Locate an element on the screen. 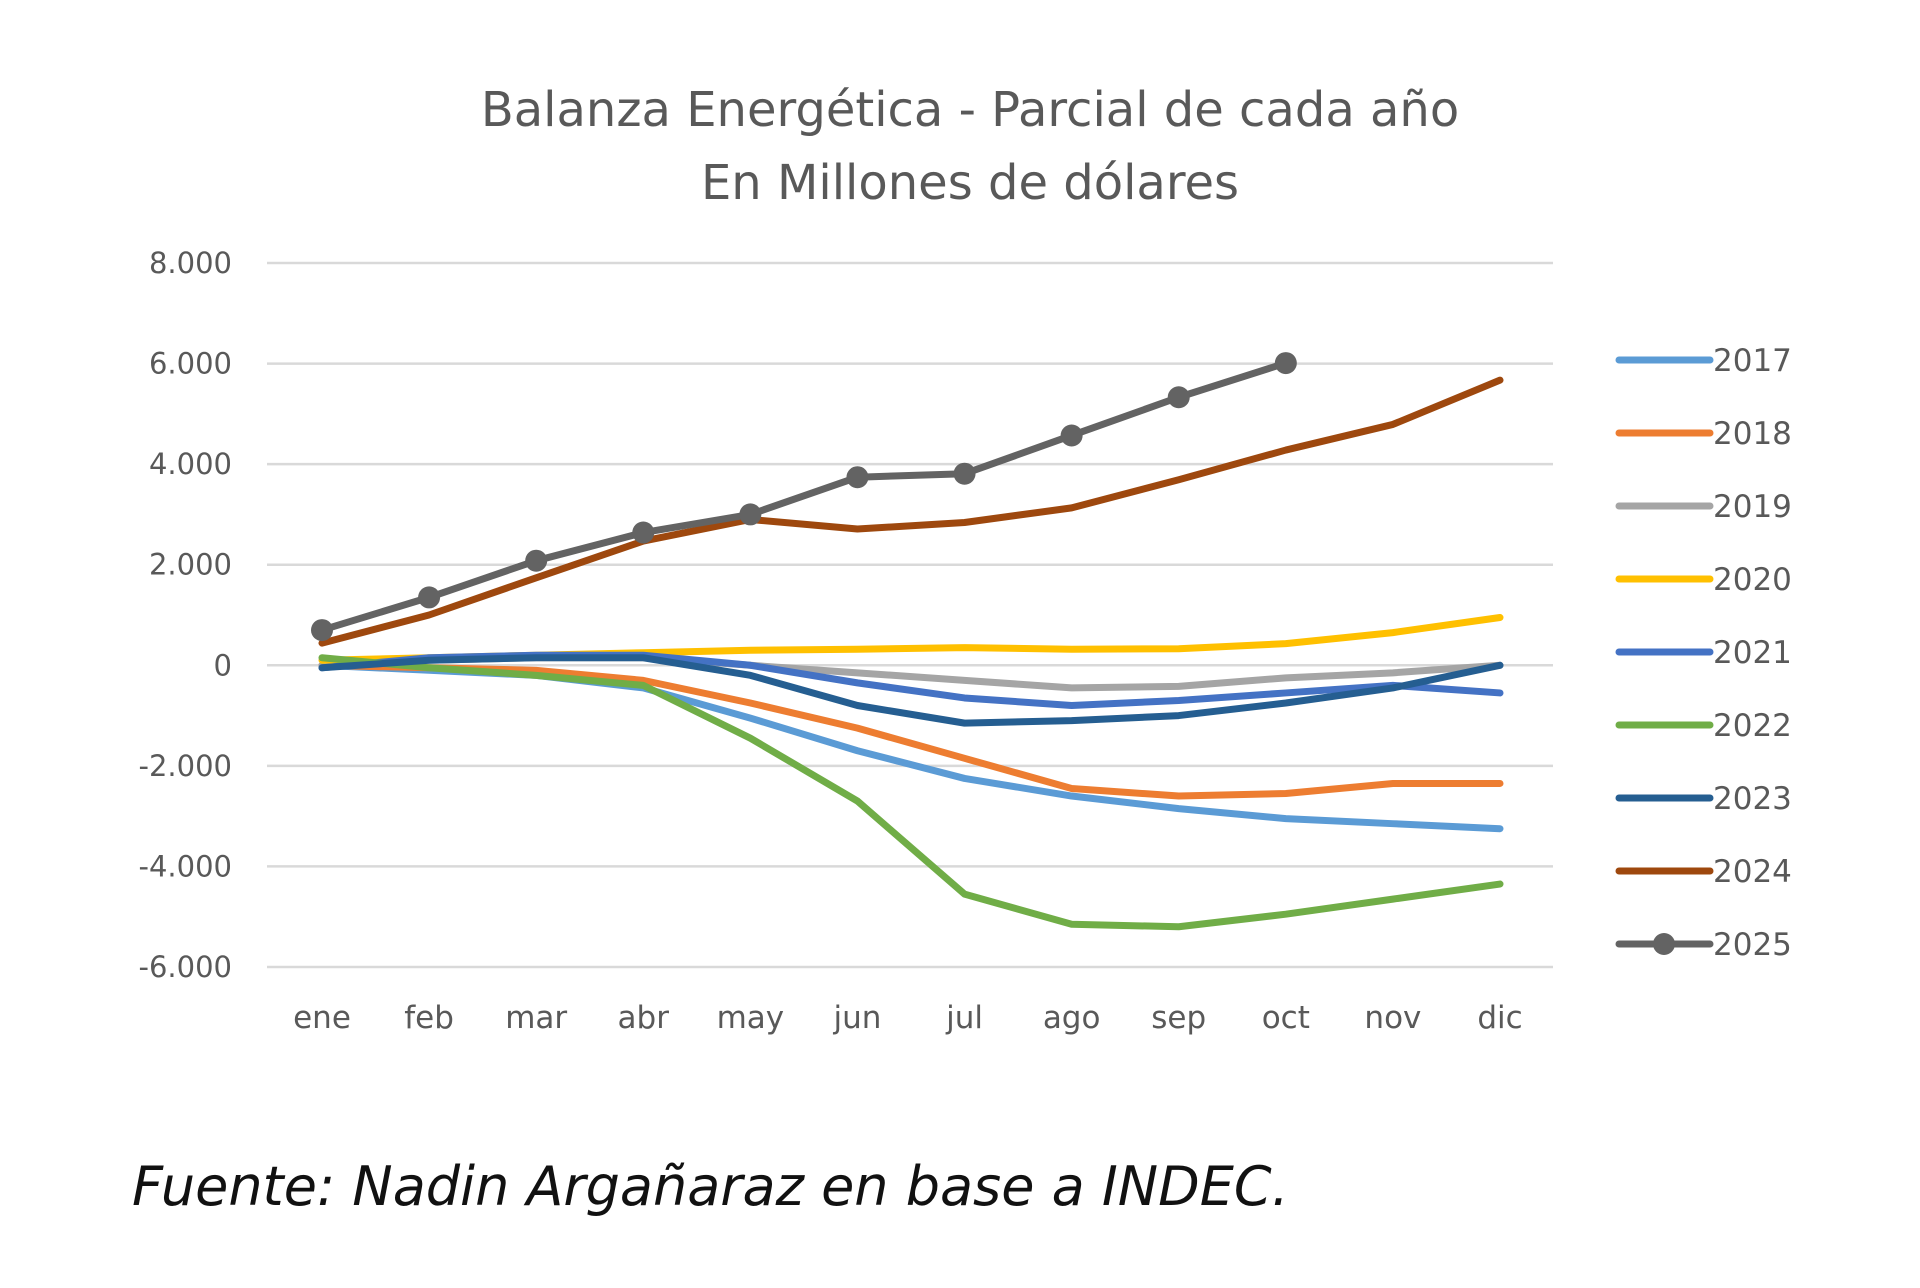 The image size is (1920, 1288). y-tick-label: -2.000 is located at coordinates (186, 766).